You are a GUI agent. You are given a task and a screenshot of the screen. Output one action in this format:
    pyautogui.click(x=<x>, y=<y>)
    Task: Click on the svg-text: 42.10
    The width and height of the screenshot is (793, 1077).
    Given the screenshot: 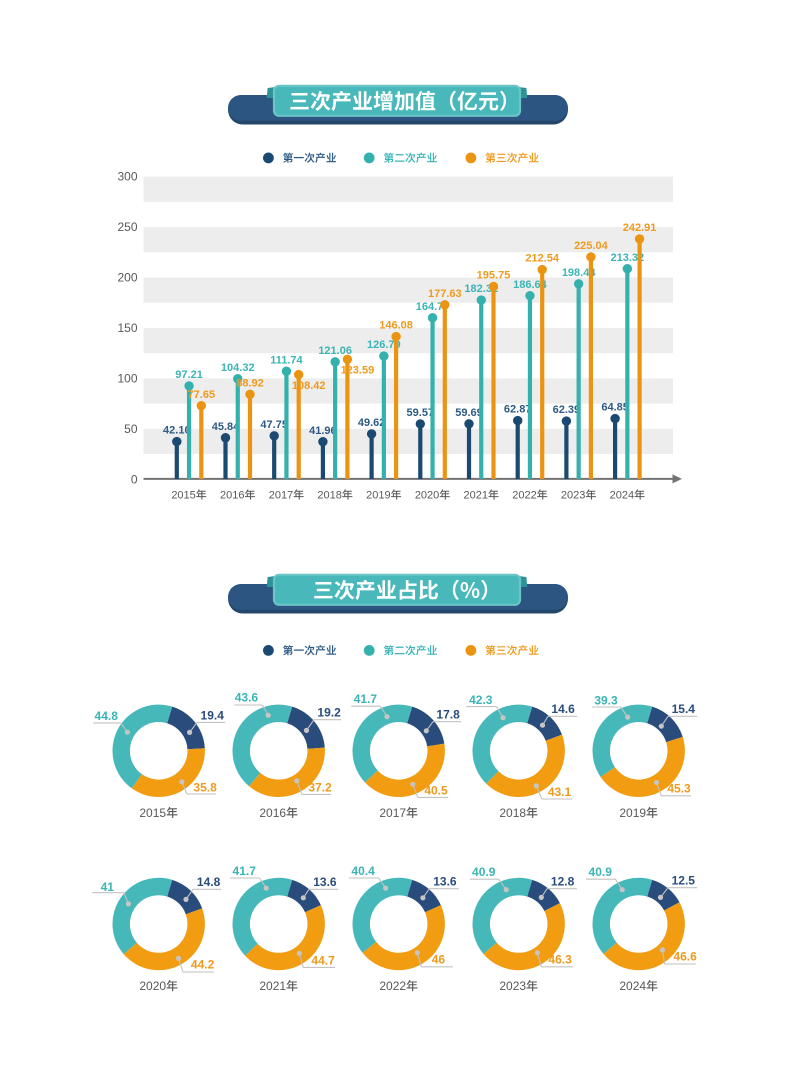 What is the action you would take?
    pyautogui.click(x=177, y=431)
    